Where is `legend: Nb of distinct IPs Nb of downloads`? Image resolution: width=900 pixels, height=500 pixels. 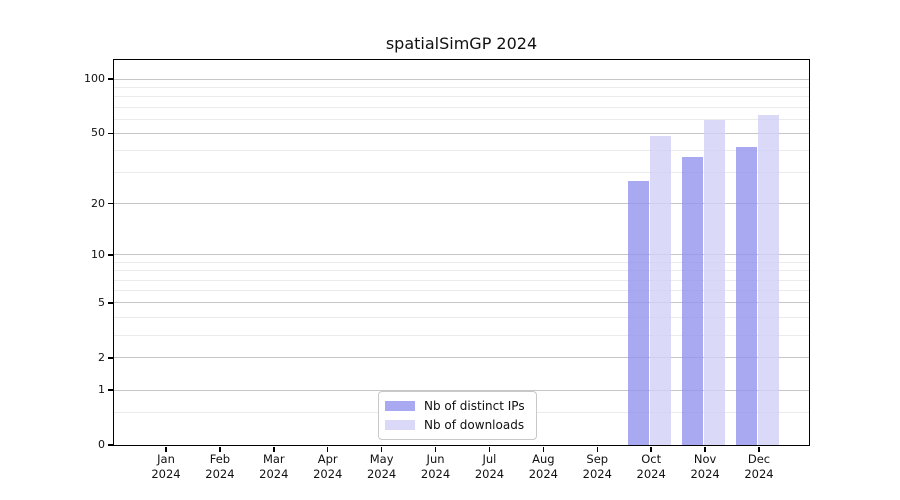
legend: Nb of distinct IPs Nb of downloads is located at coordinates (457, 415).